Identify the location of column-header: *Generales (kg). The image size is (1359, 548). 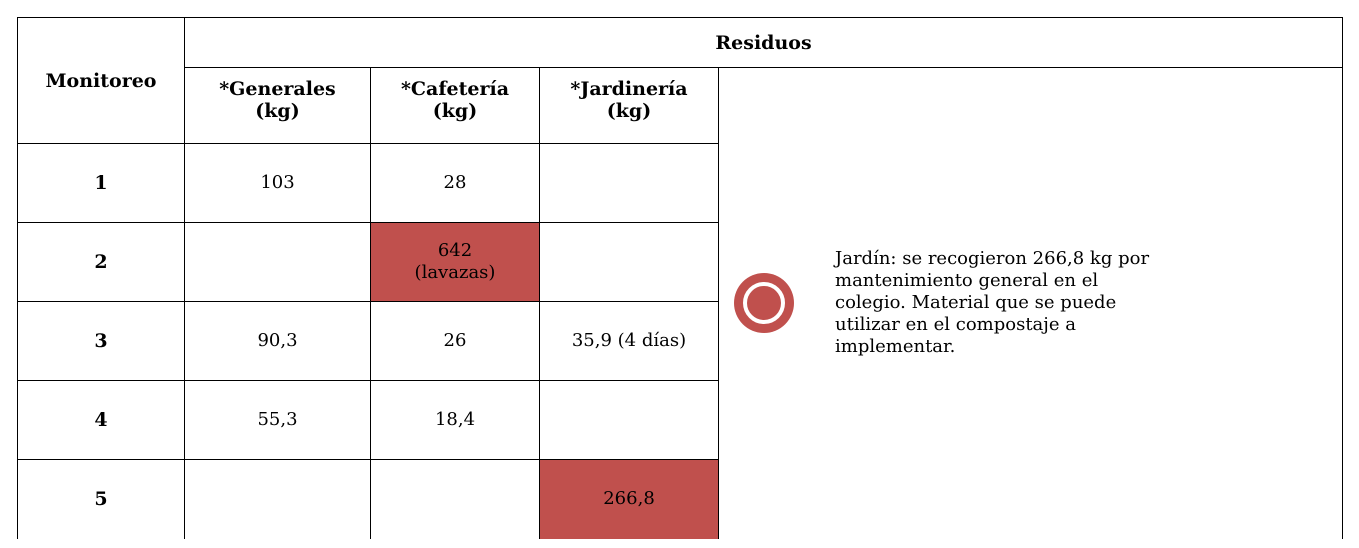
(277, 105).